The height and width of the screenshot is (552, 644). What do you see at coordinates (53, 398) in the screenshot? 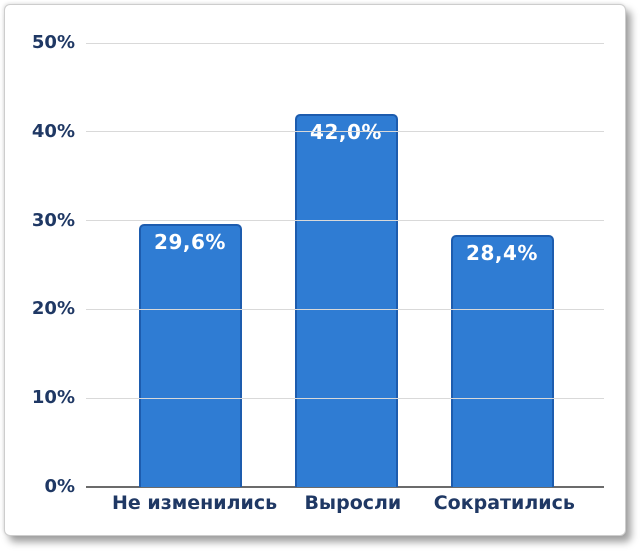
I see `y-tick-label: 10%` at bounding box center [53, 398].